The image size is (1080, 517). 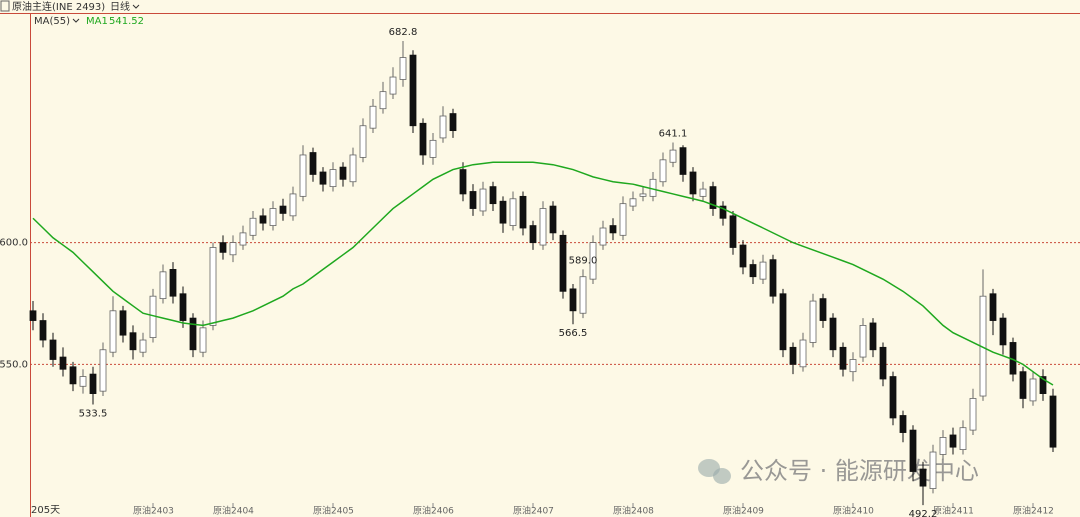 What do you see at coordinates (153, 511) in the screenshot?
I see `x-tick-label: 原油2403` at bounding box center [153, 511].